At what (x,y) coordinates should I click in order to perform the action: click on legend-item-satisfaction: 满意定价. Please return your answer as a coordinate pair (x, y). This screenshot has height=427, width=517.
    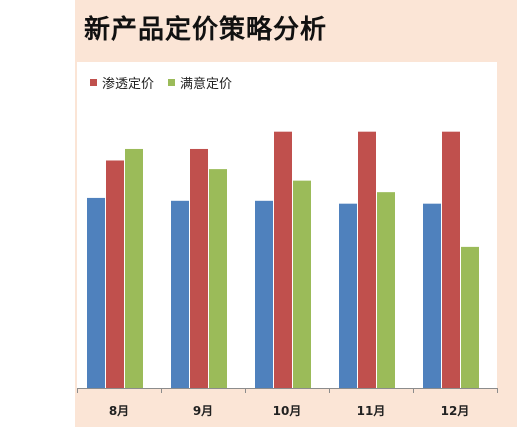
    Looking at the image, I should click on (200, 82).